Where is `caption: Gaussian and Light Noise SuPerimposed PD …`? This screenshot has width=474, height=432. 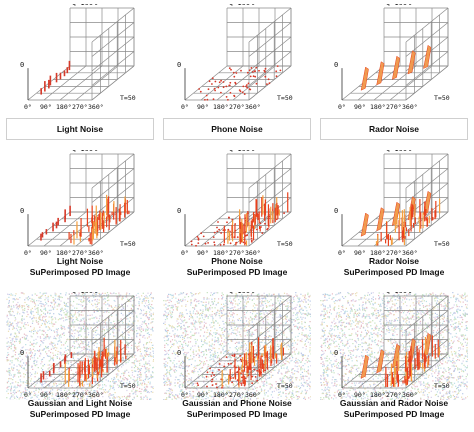 caption: Gaussian and Light Noise SuPerimposed PD … is located at coordinates (80, 413).